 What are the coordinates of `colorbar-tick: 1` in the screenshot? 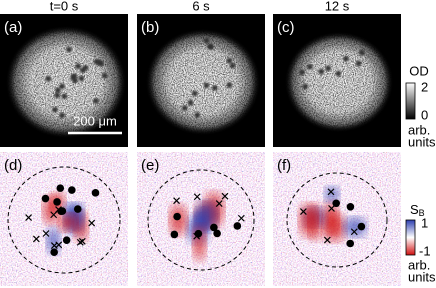 It's located at (424, 222).